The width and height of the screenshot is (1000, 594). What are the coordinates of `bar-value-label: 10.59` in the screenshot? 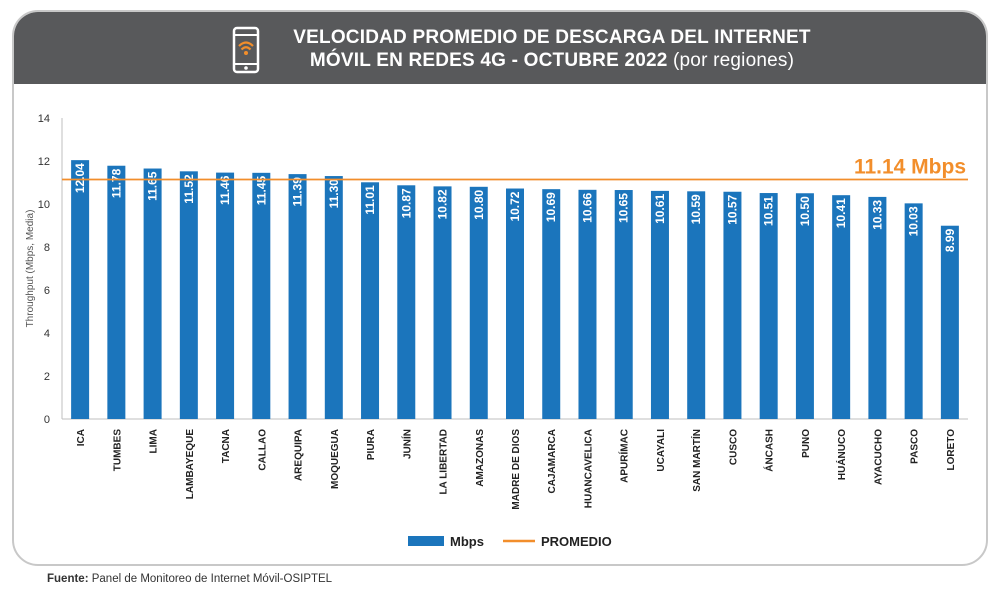 It's located at (696, 209).